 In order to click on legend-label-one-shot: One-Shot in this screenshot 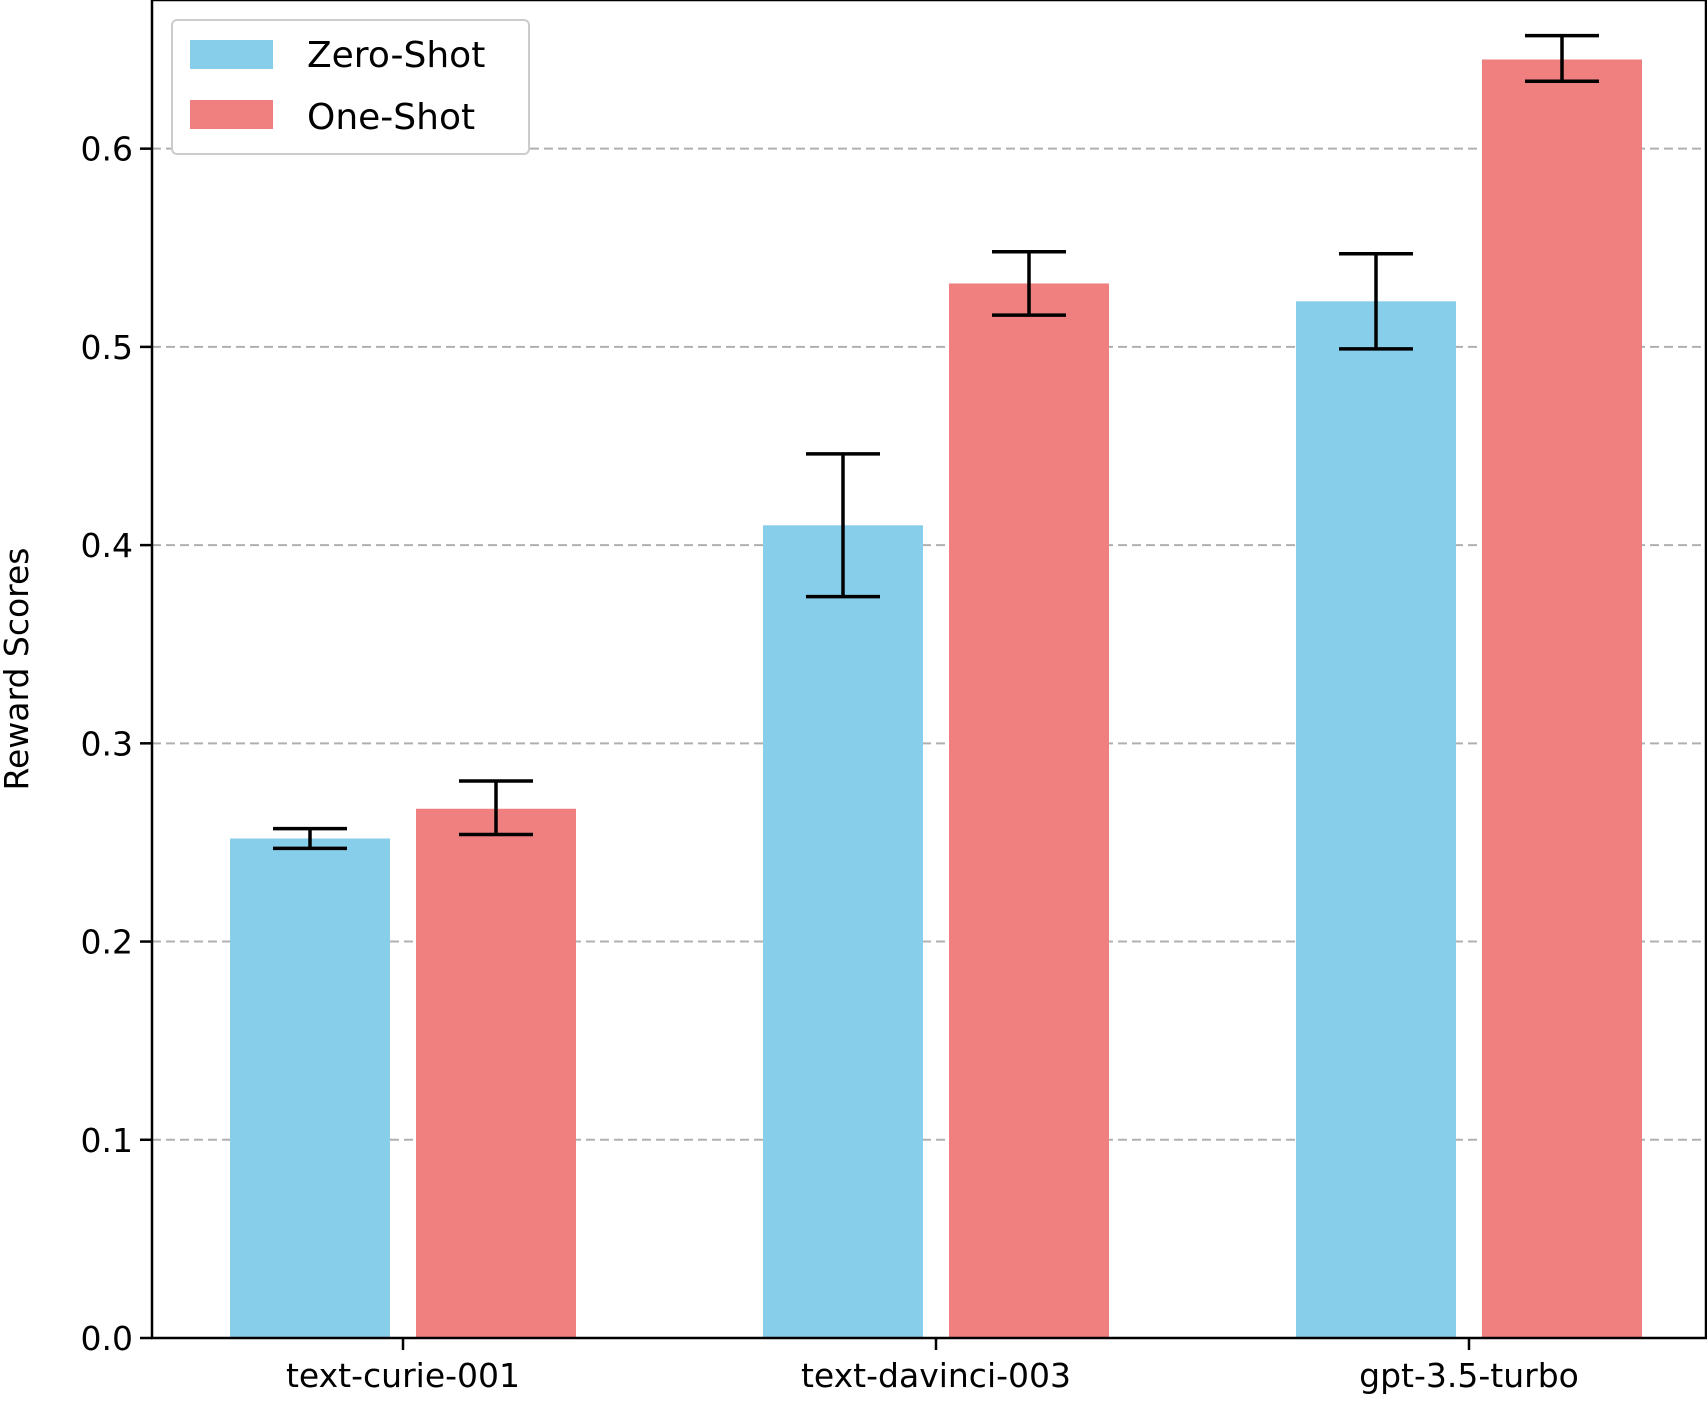, I will do `click(391, 117)`.